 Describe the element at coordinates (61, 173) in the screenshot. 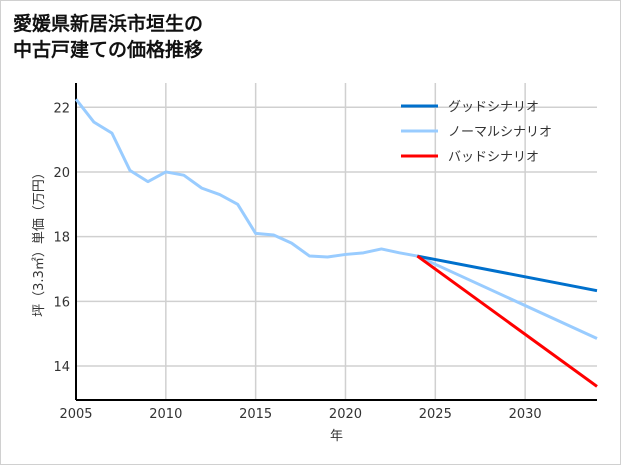

I see `y-tick-label: 20` at that location.